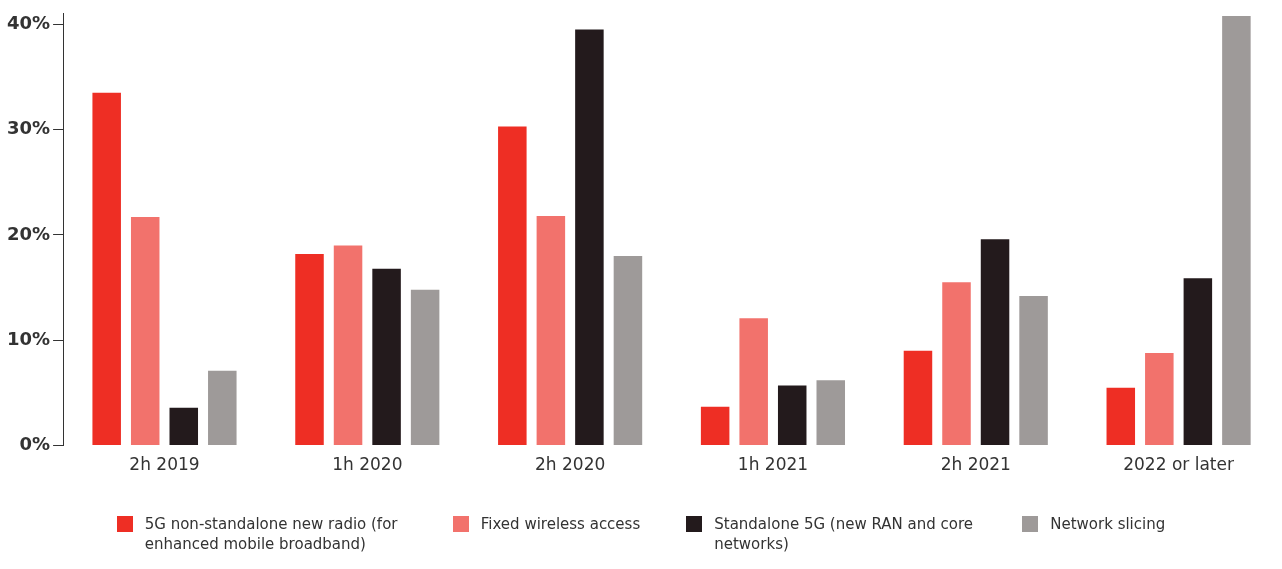  What do you see at coordinates (1178, 464) in the screenshot?
I see `x-tick-label: 2022 or later` at bounding box center [1178, 464].